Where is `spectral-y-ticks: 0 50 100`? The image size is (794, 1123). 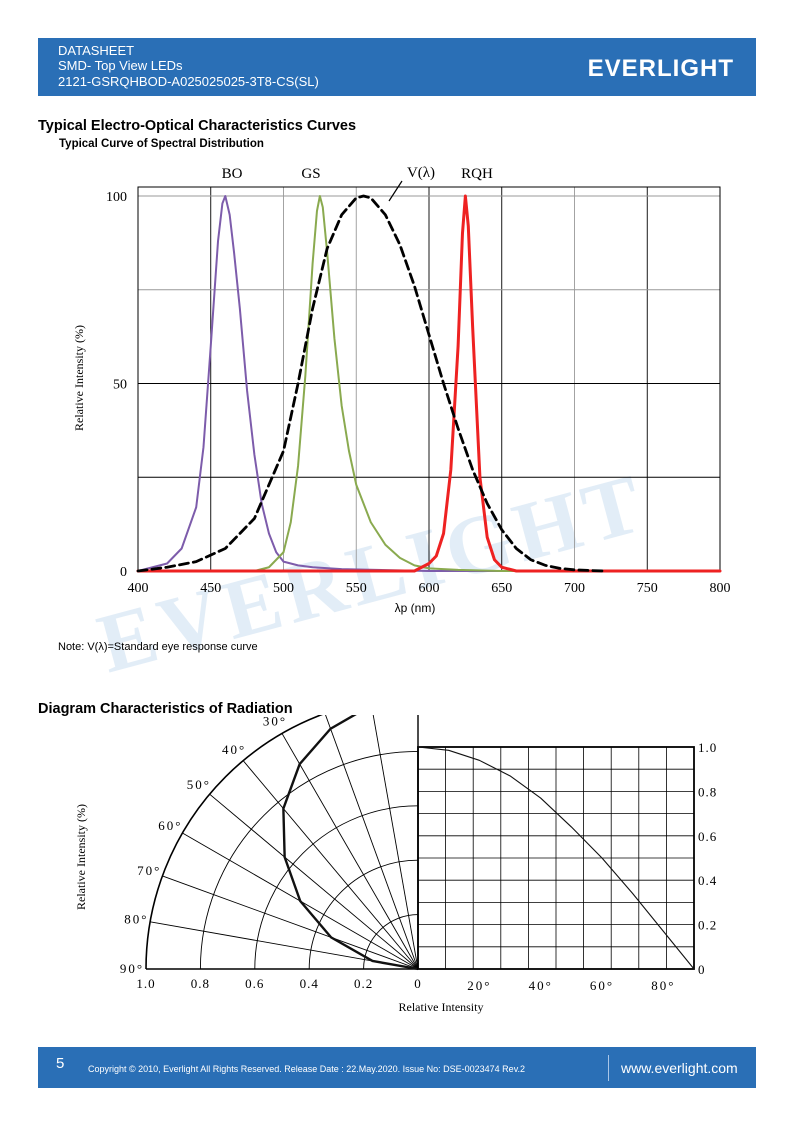
spectral-y-ticks: 0 50 100 is located at coordinates (116, 385).